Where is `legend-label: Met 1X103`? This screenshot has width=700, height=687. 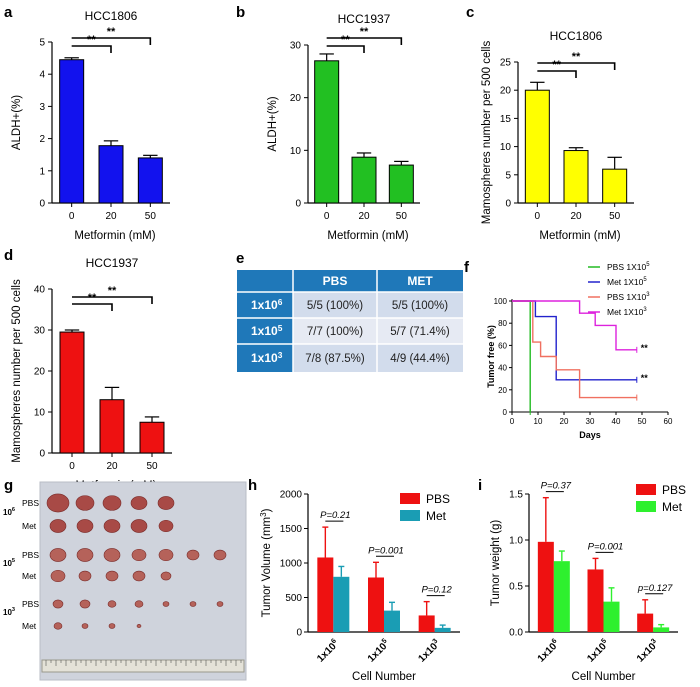
legend-label: Met 1X103 is located at coordinates (627, 312).